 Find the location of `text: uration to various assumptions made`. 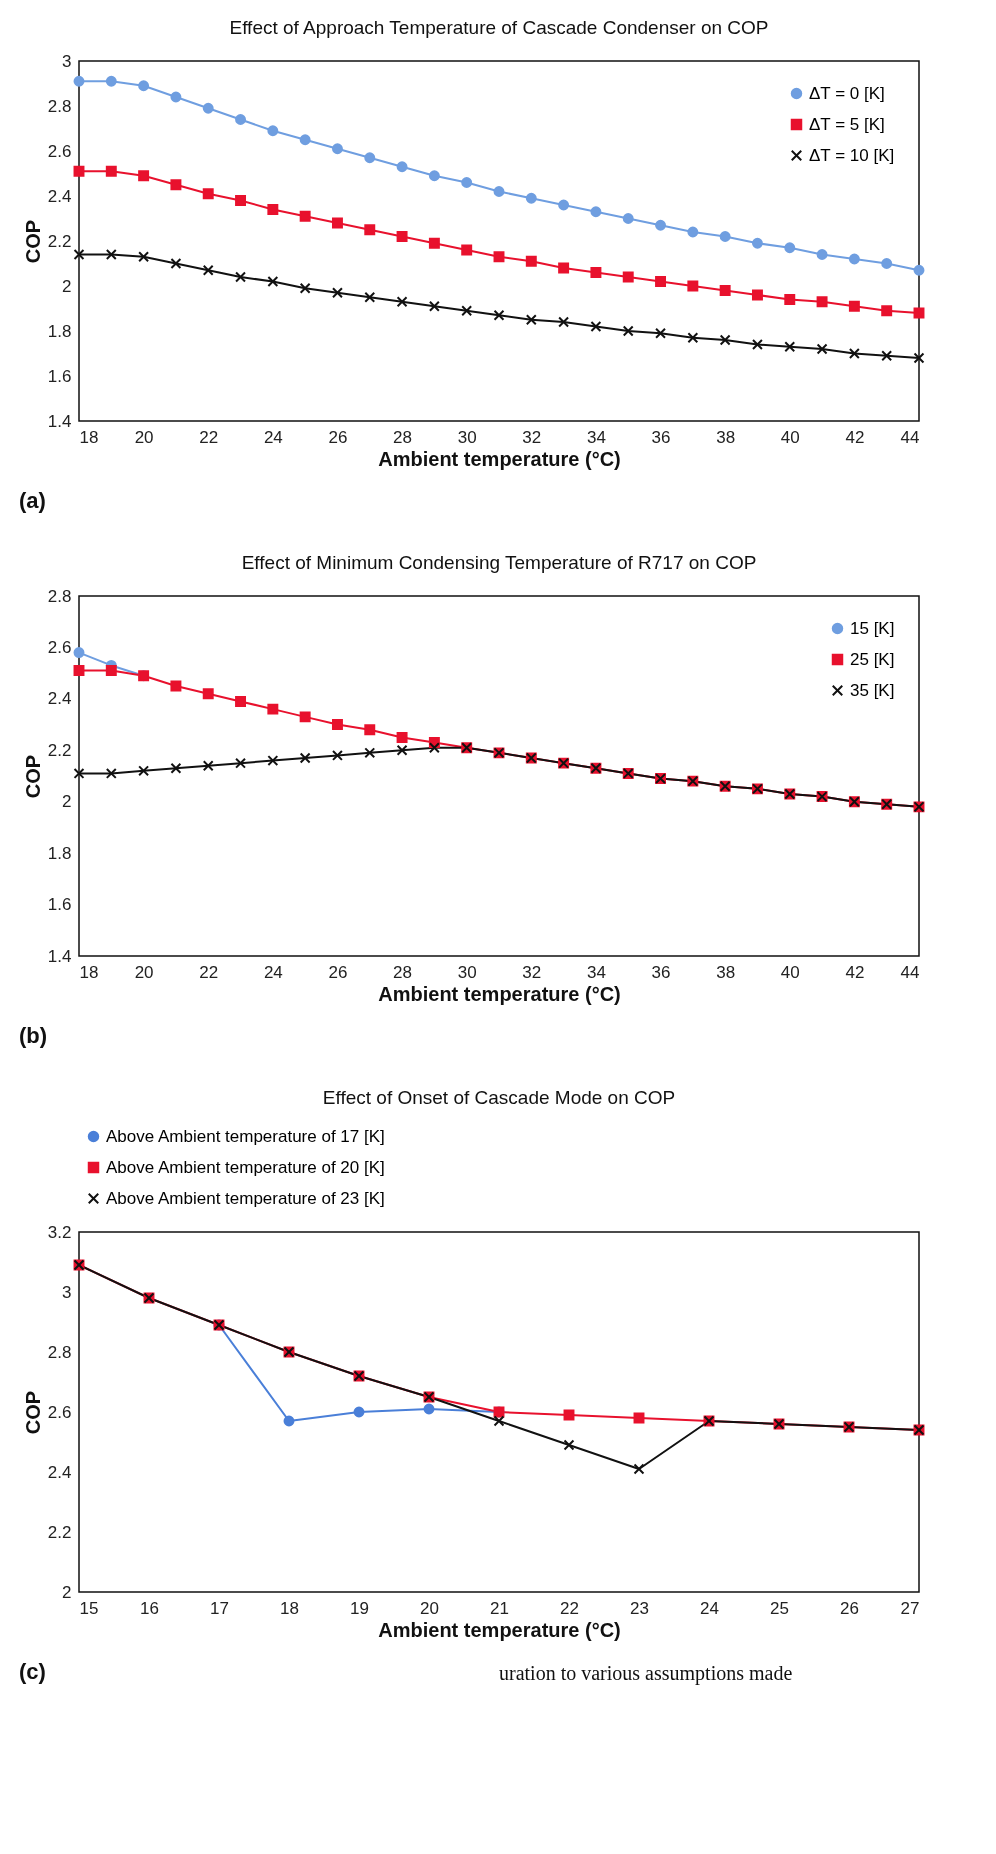

text: uration to various assumptions made is located at coordinates (646, 1673).